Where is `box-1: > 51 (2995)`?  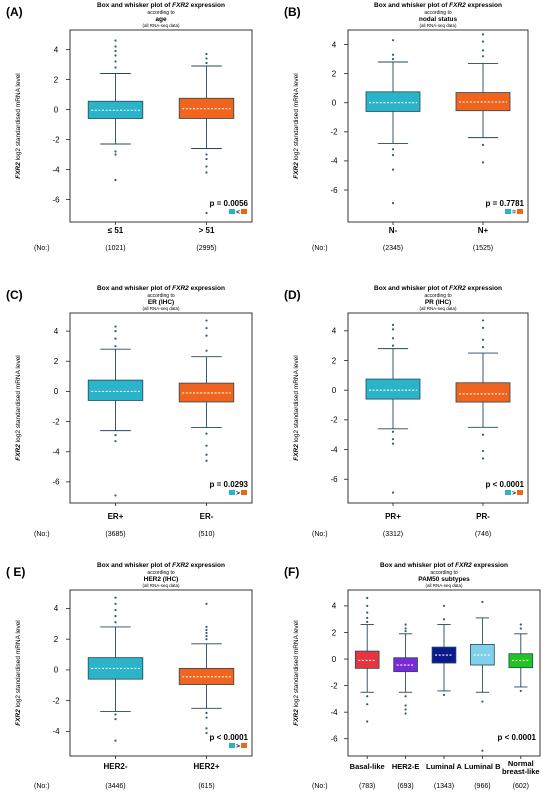
box-1: > 51 (2995) is located at coordinates (206, 152).